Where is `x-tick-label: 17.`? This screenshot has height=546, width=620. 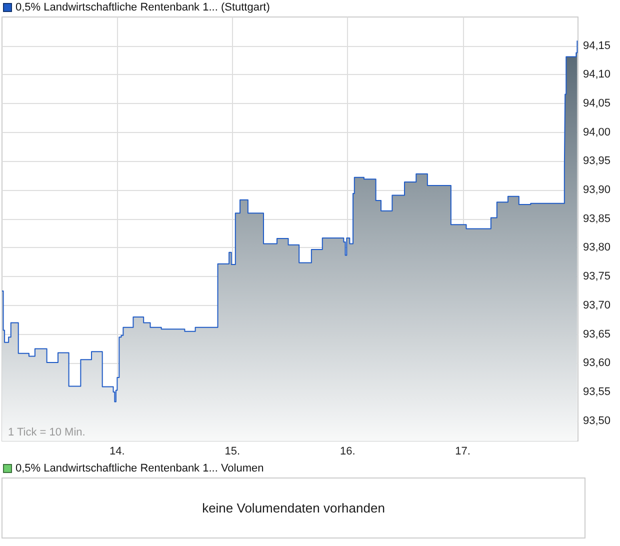 x-tick-label: 17. is located at coordinates (462, 452).